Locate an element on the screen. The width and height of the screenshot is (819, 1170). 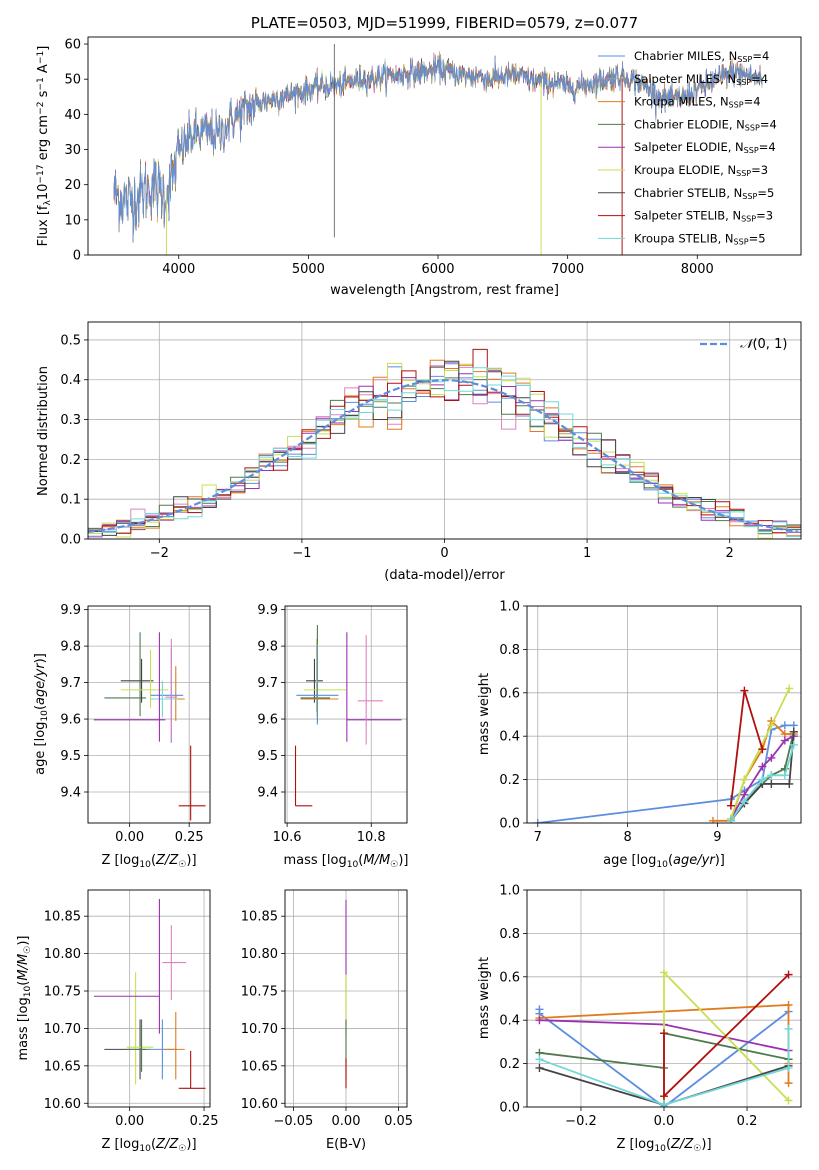
y-tick-label: 0.5 is located at coordinates (70, 340).